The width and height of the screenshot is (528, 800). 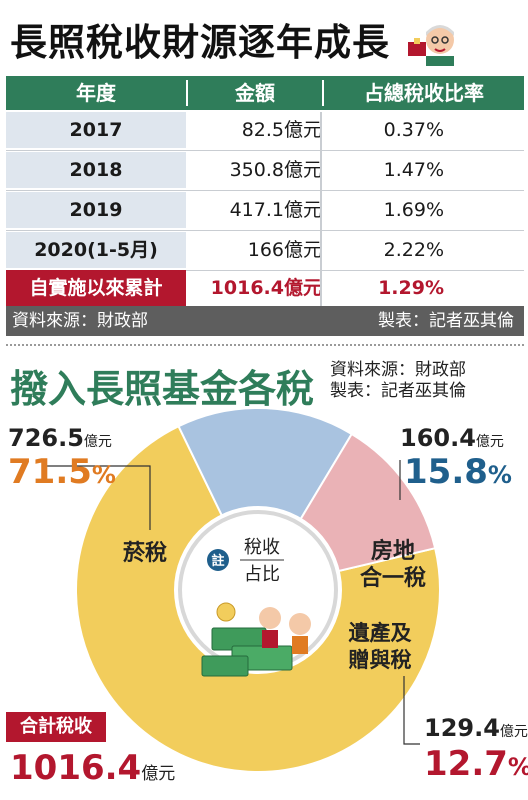 What do you see at coordinates (96, 250) in the screenshot?
I see `row-year: 2020(1-5月)` at bounding box center [96, 250].